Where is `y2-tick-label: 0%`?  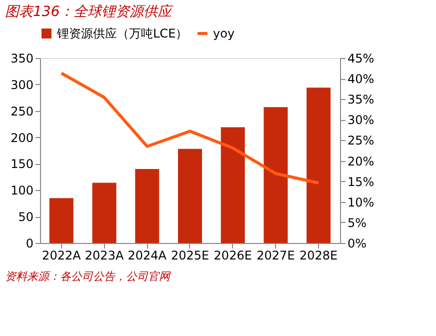 y2-tick-label: 0% is located at coordinates (357, 243).